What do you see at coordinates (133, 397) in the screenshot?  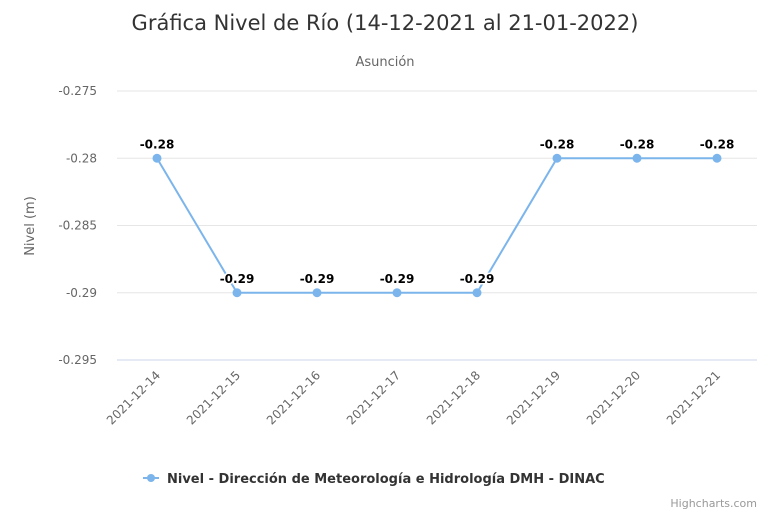 I see `x-tick-label: 2021-12-14` at bounding box center [133, 397].